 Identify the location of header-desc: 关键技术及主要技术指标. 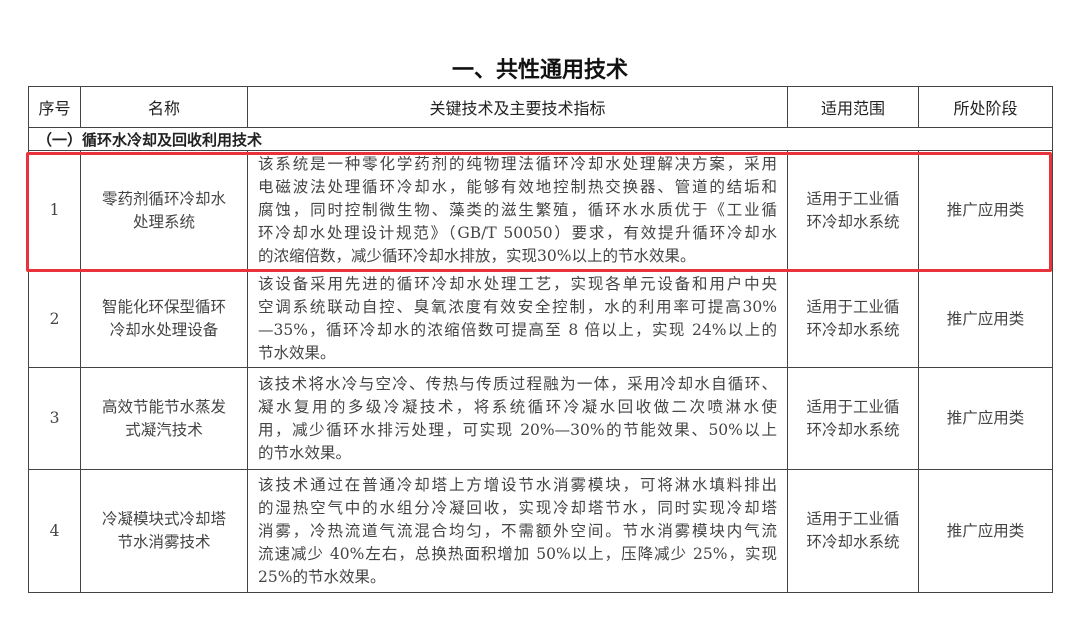
(517, 107).